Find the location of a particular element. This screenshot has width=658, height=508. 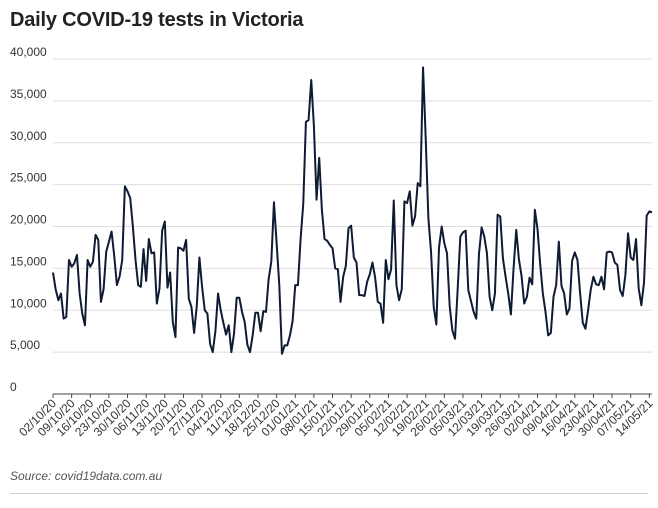

y-tick-label: 10,000 is located at coordinates (28, 303).